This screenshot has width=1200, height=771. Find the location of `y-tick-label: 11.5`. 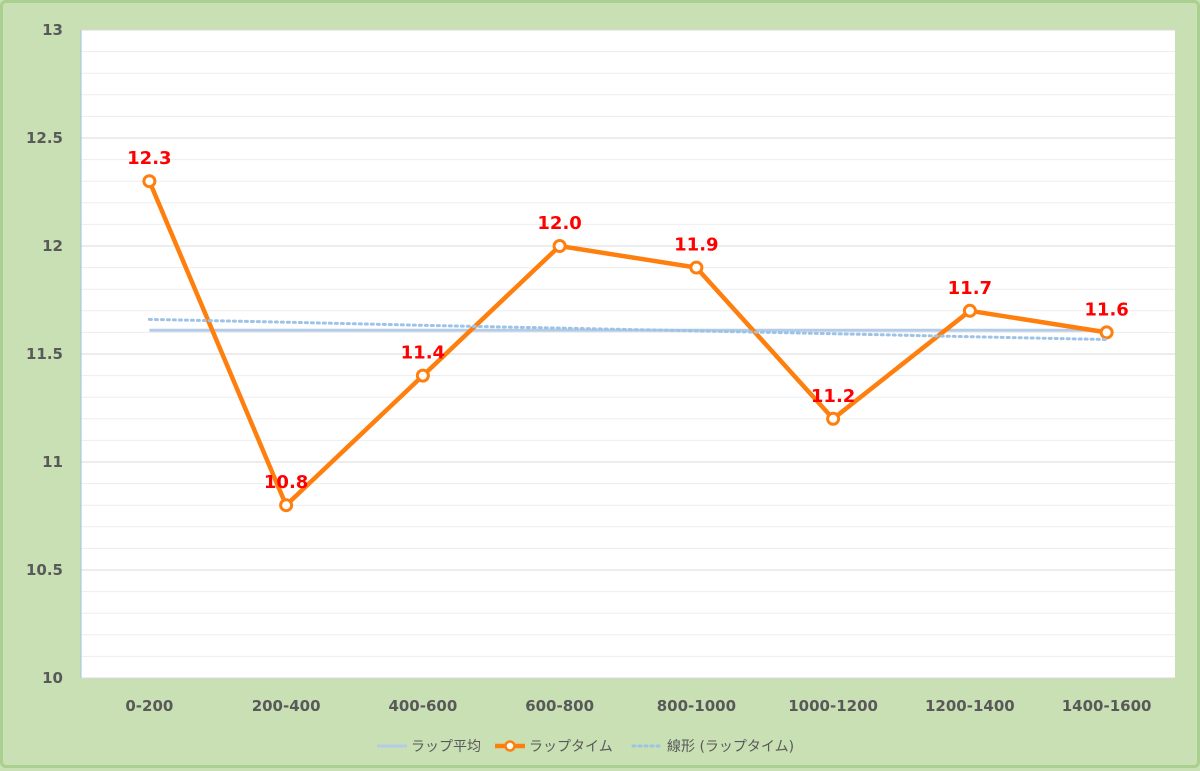

y-tick-label: 11.5 is located at coordinates (44, 354).